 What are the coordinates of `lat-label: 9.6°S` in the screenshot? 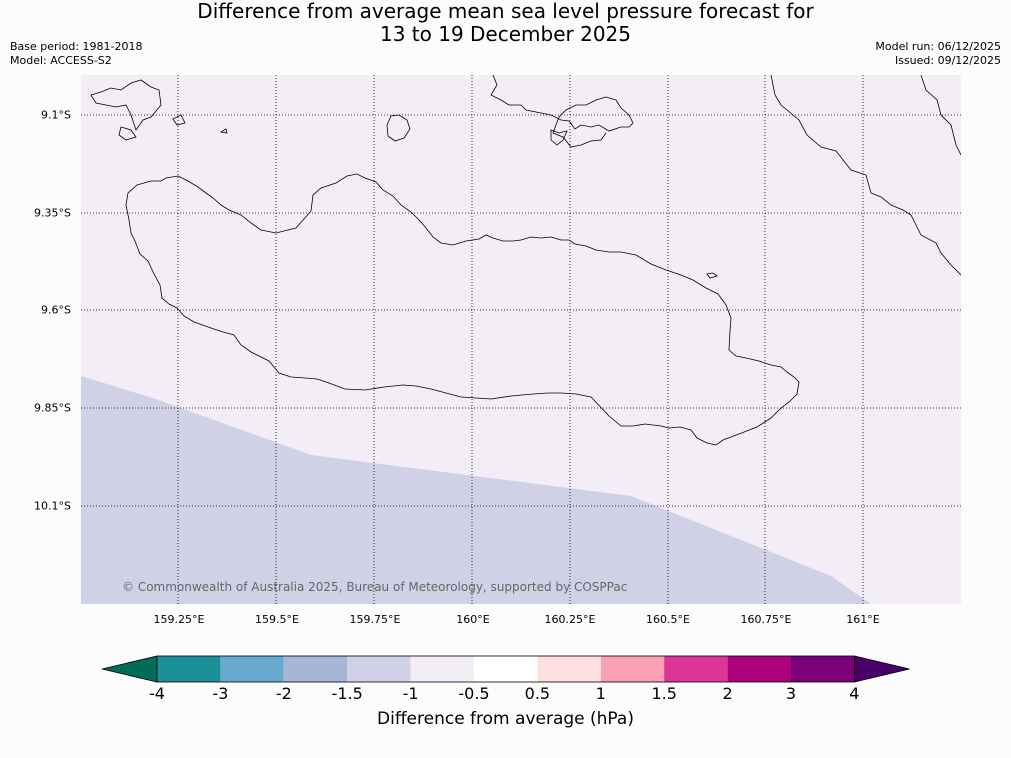 It's located at (56, 310).